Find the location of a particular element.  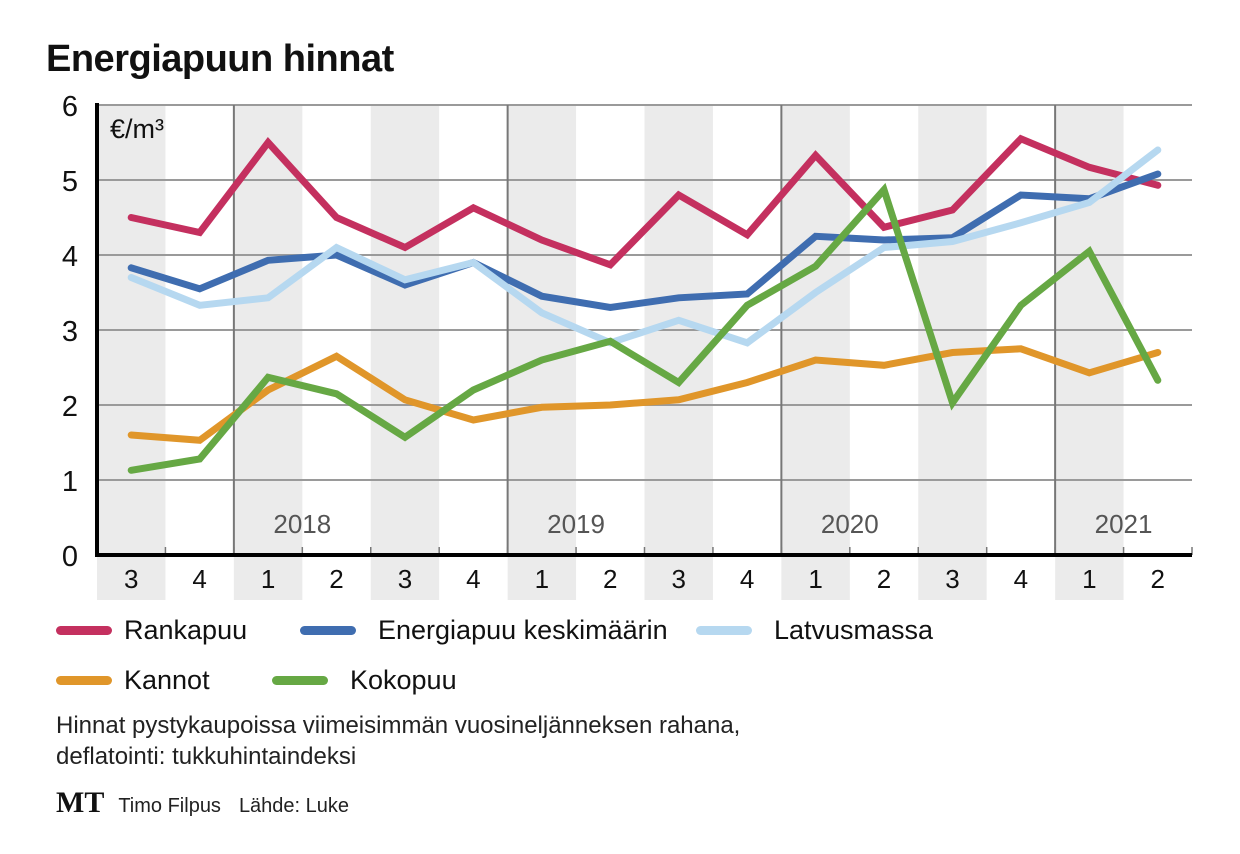

year-label: 2020 is located at coordinates (850, 524).